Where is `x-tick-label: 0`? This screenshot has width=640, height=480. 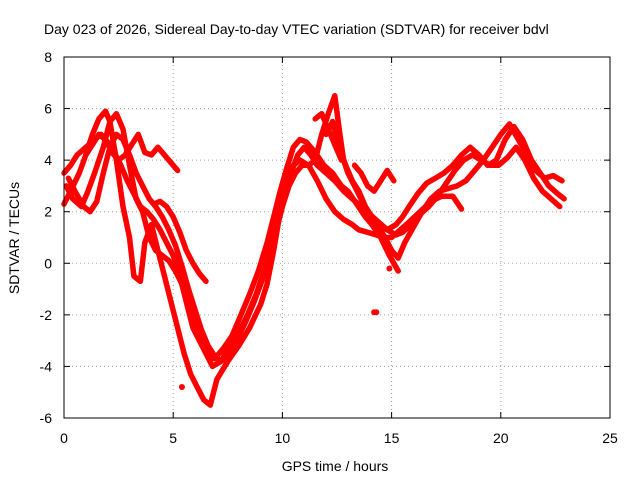
x-tick-label: 0 is located at coordinates (64, 438).